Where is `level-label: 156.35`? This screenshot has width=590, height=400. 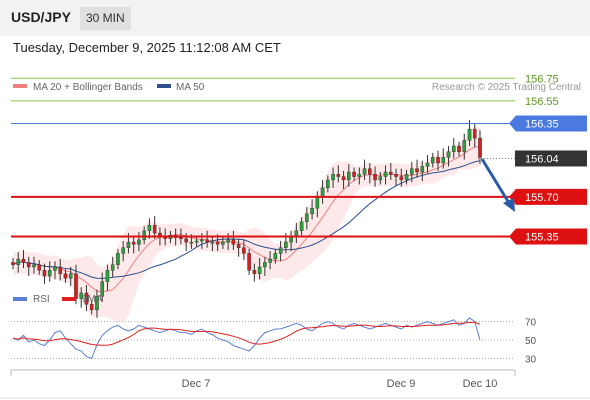 level-label: 156.35 is located at coordinates (542, 124).